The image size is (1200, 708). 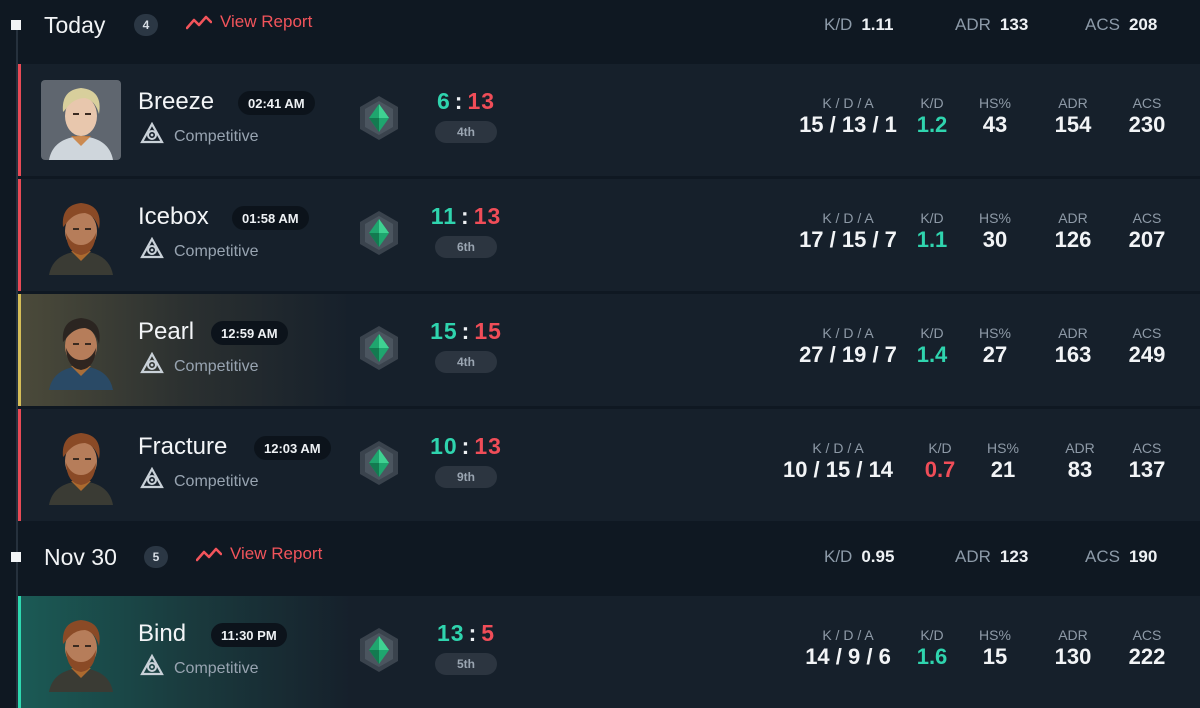 I want to click on stat-kd-value: 0.7, so click(x=940, y=469).